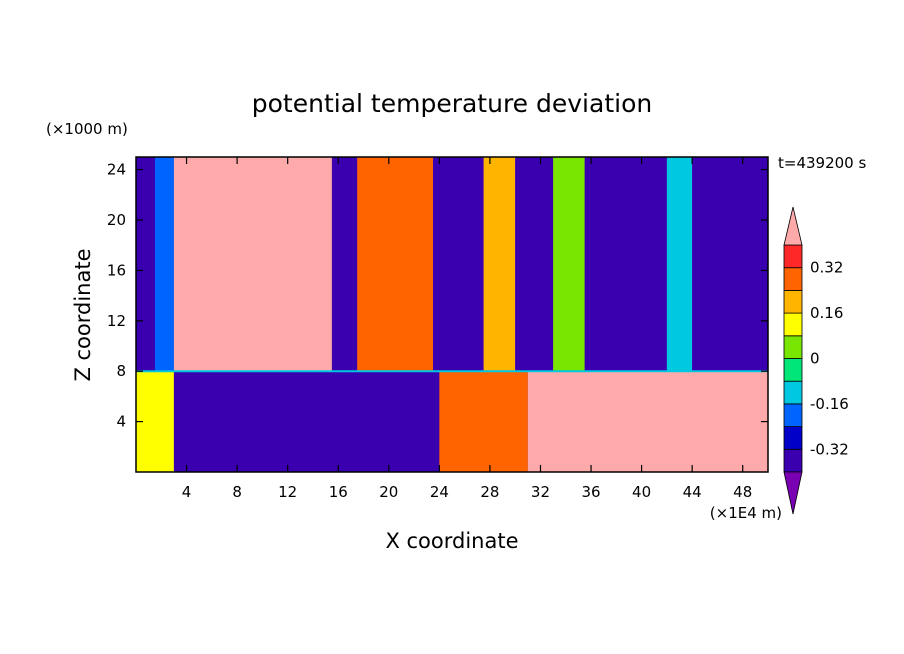 This screenshot has width=904, height=654. What do you see at coordinates (121, 371) in the screenshot?
I see `y-tick-label: 8` at bounding box center [121, 371].